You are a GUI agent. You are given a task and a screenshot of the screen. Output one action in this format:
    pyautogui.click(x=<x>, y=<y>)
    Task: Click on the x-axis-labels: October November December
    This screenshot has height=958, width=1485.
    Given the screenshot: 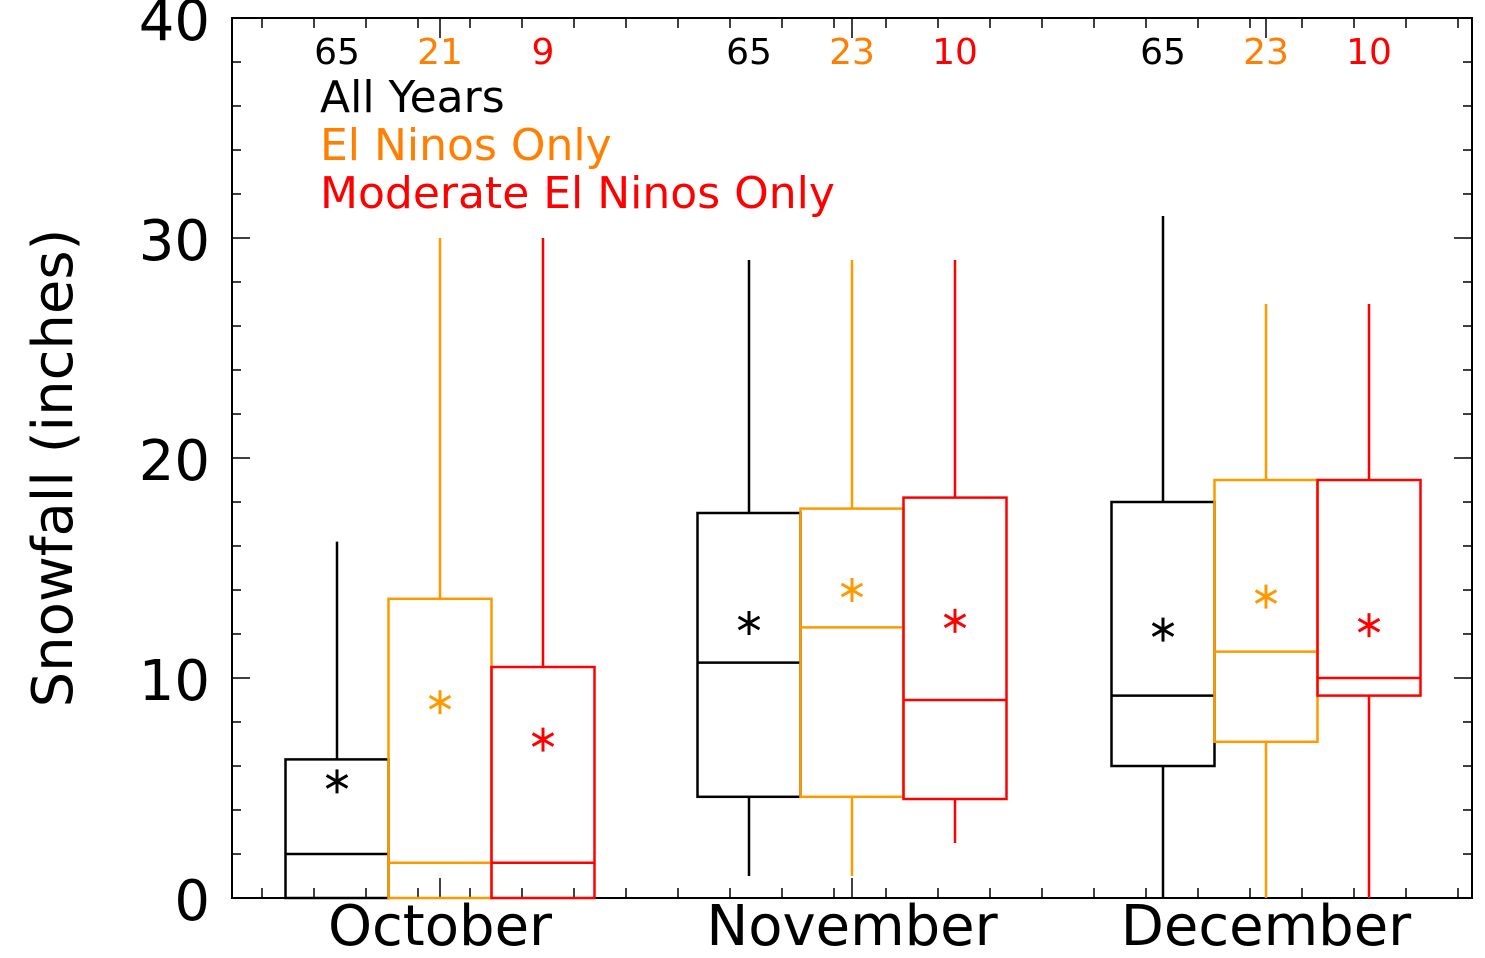 What is the action you would take?
    pyautogui.click(x=870, y=926)
    